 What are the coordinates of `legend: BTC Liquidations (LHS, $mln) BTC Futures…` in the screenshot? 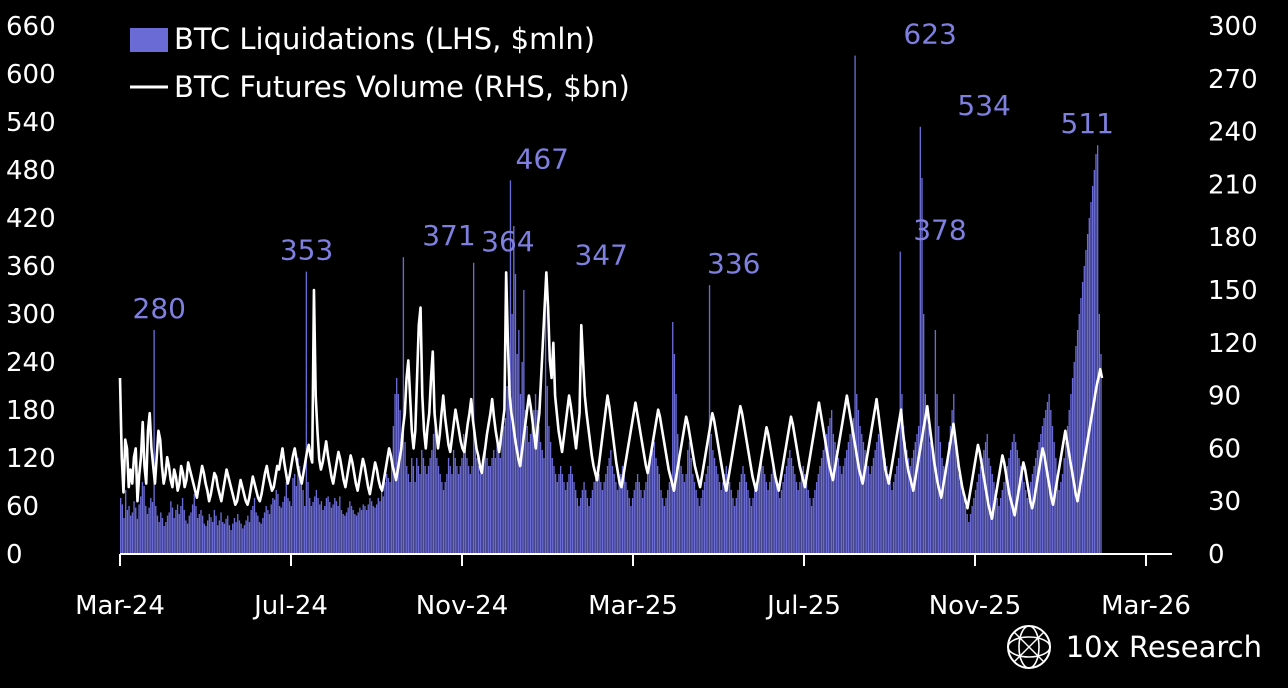 It's located at (380, 63).